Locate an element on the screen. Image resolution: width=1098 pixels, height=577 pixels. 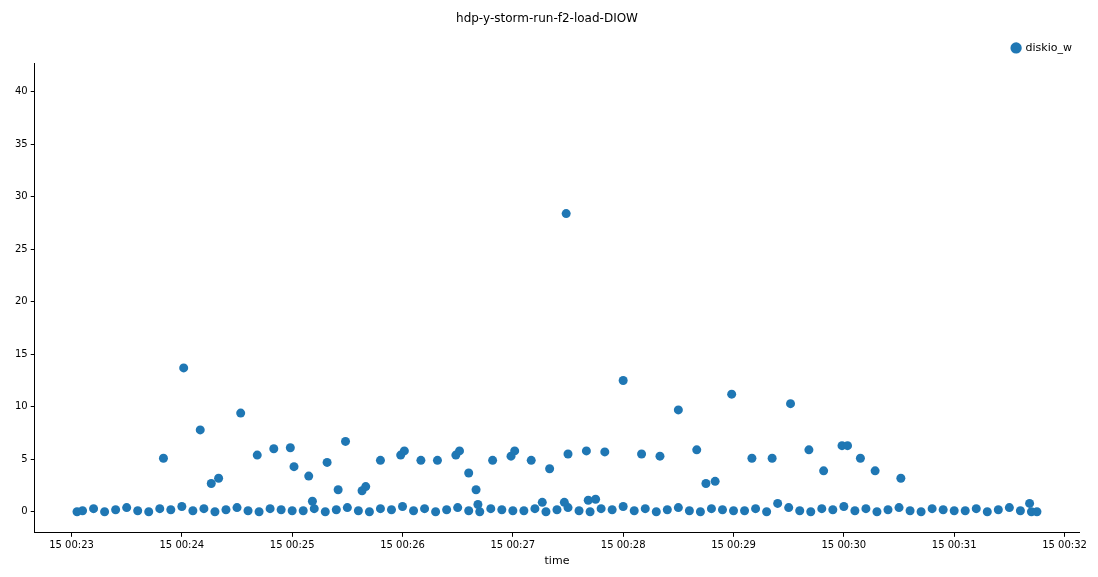
chart-title: hdp-y-storm-run-f2-load-DIOW is located at coordinates (547, 18).